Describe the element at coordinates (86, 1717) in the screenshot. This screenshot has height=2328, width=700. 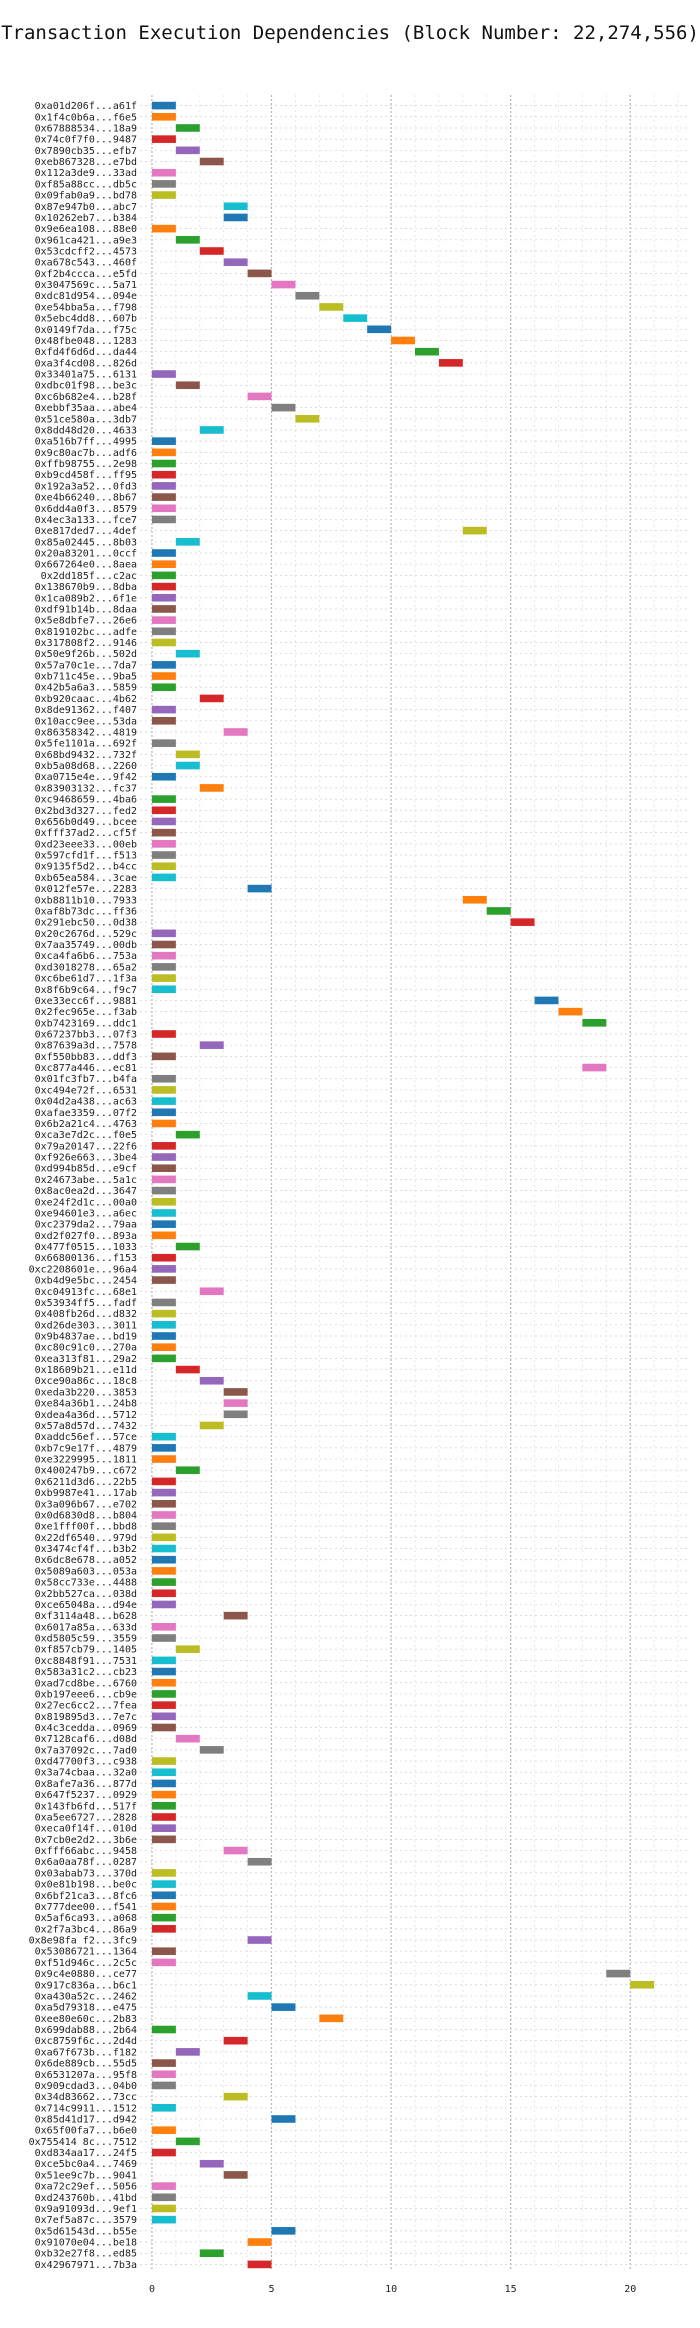
I see `y-tick-label: 0x819895d3...7e7c` at that location.